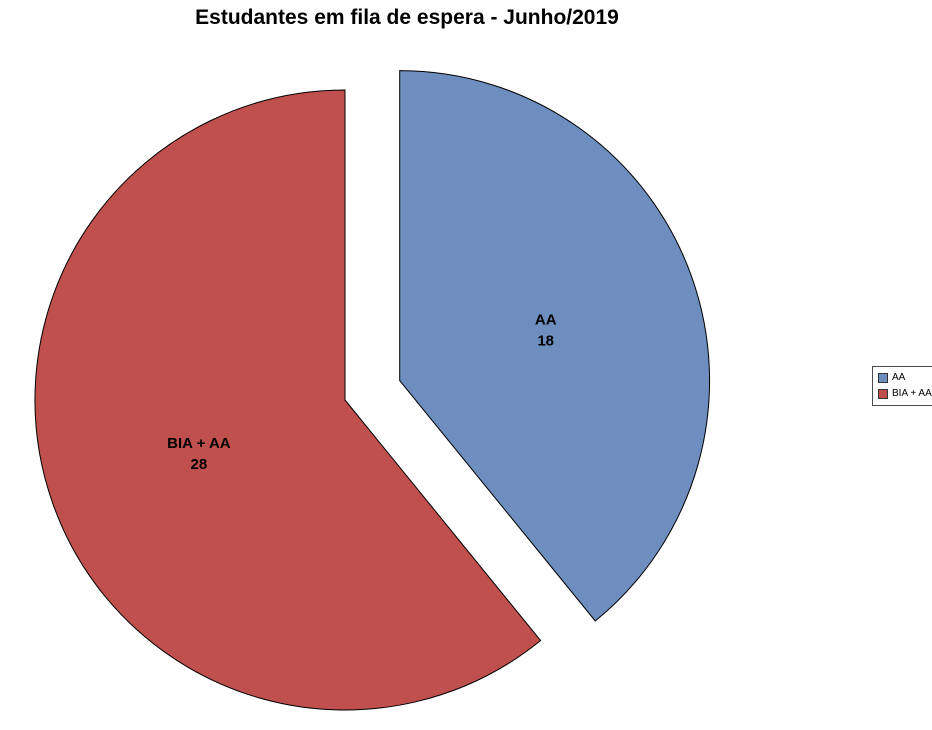 This screenshot has height=730, width=932. What do you see at coordinates (899, 377) in the screenshot?
I see `legend-label: AA` at bounding box center [899, 377].